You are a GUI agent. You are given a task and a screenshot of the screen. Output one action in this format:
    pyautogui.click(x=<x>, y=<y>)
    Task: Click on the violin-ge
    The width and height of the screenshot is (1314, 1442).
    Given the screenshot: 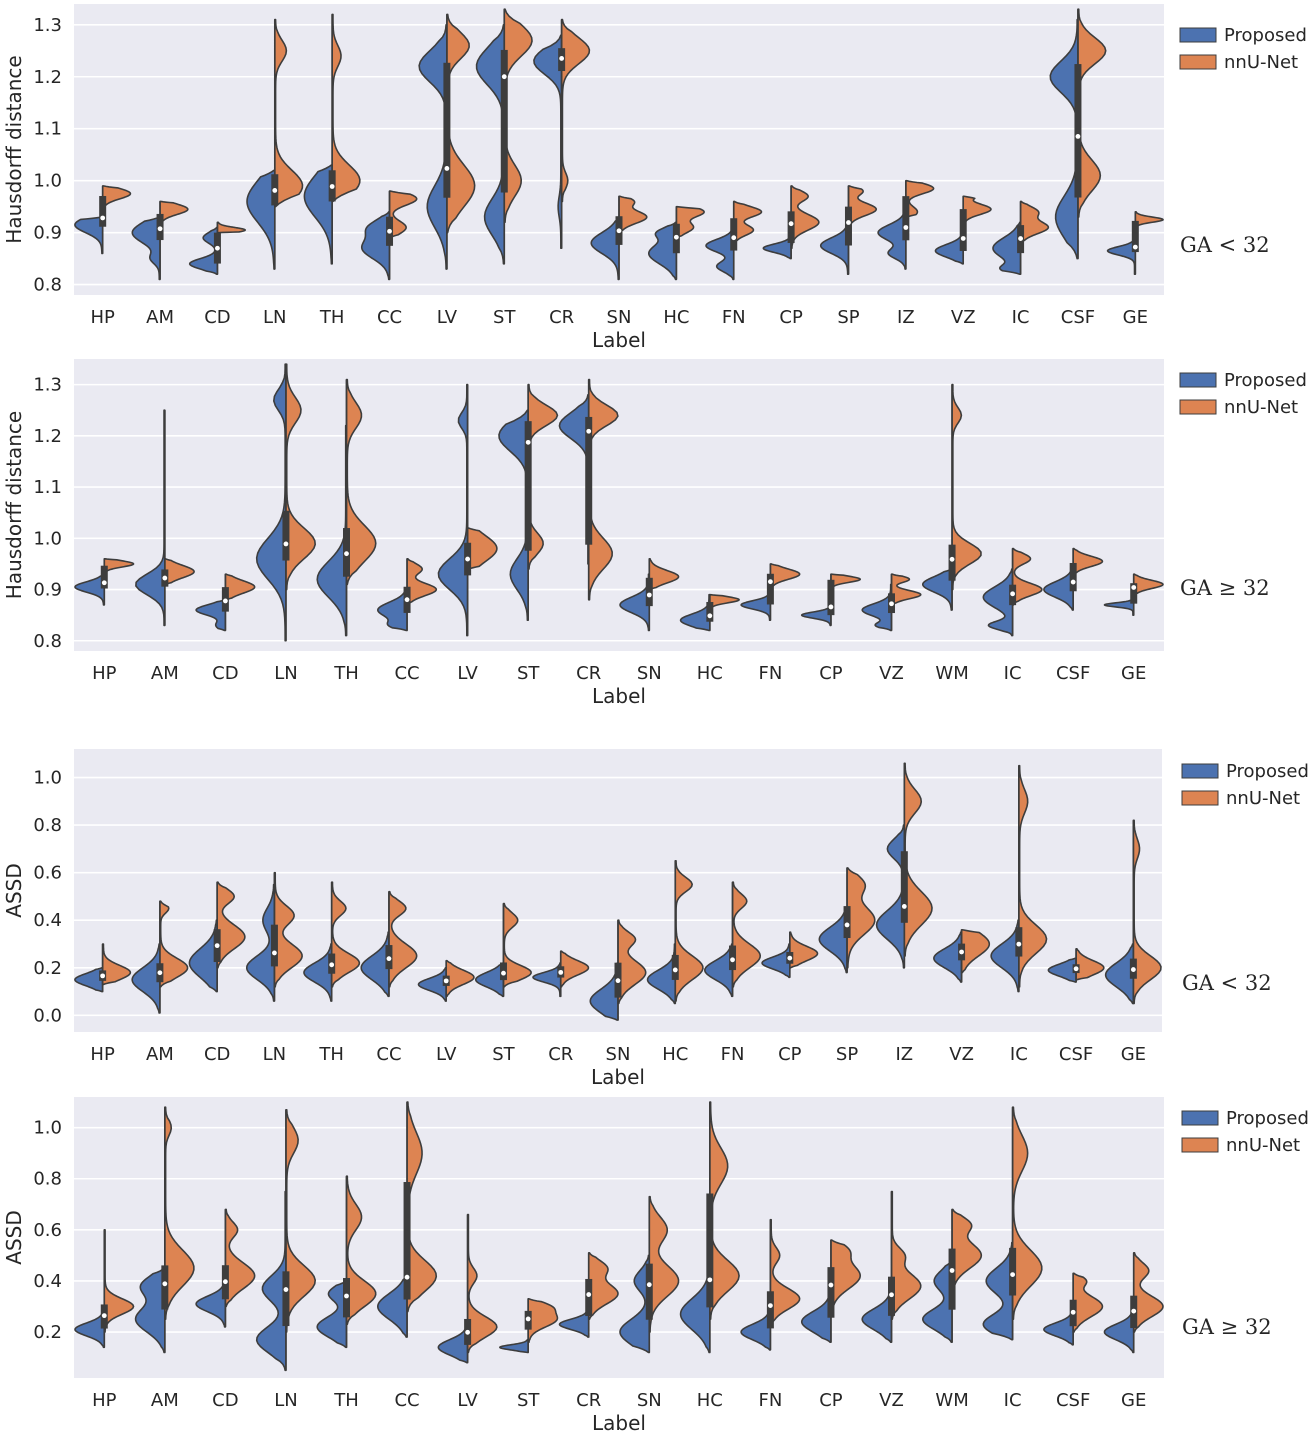 What is the action you would take?
    pyautogui.click(x=1133, y=594)
    